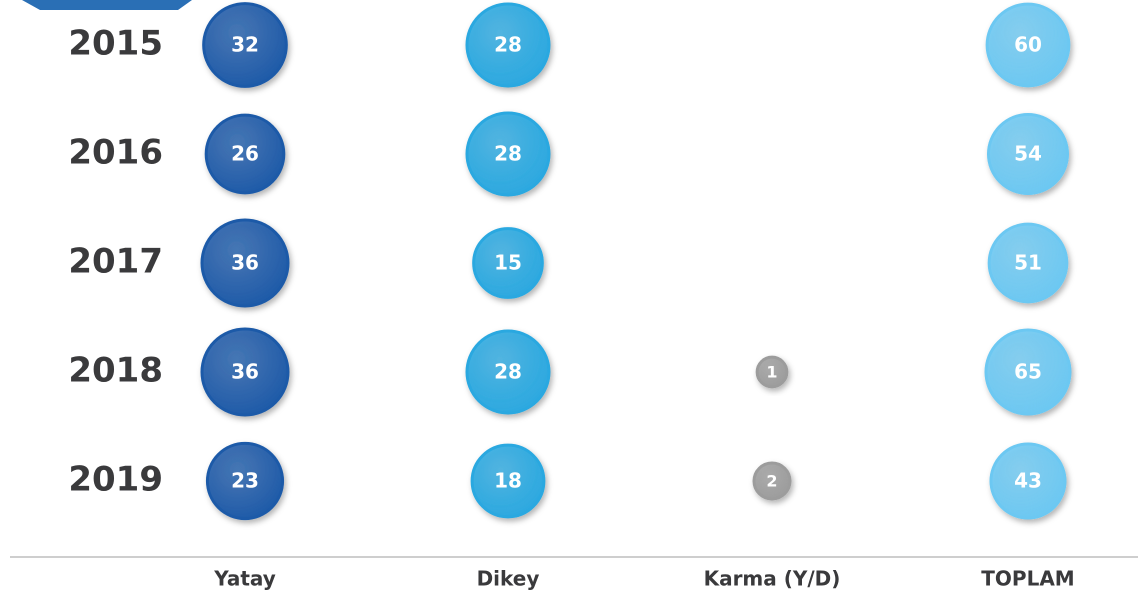 The image size is (1138, 601). Describe the element at coordinates (115, 480) in the screenshot. I see `year-label: 2019` at that location.